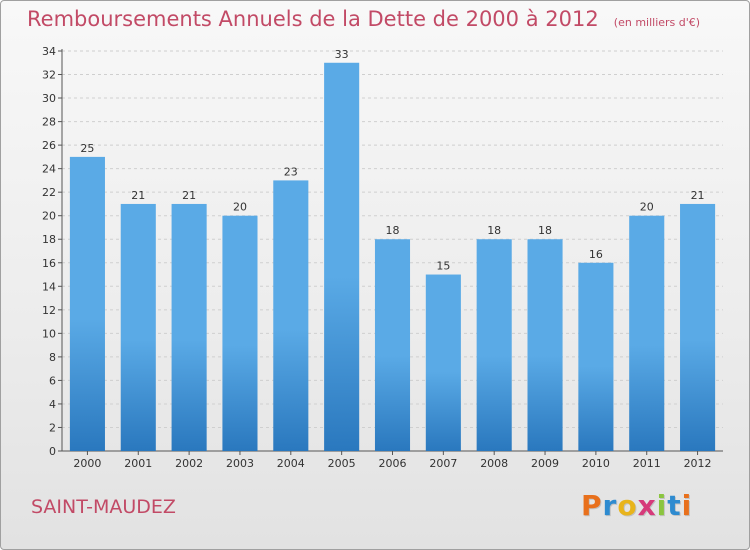 This screenshot has width=750, height=550. I want to click on x-tick-label: 2011, so click(647, 463).